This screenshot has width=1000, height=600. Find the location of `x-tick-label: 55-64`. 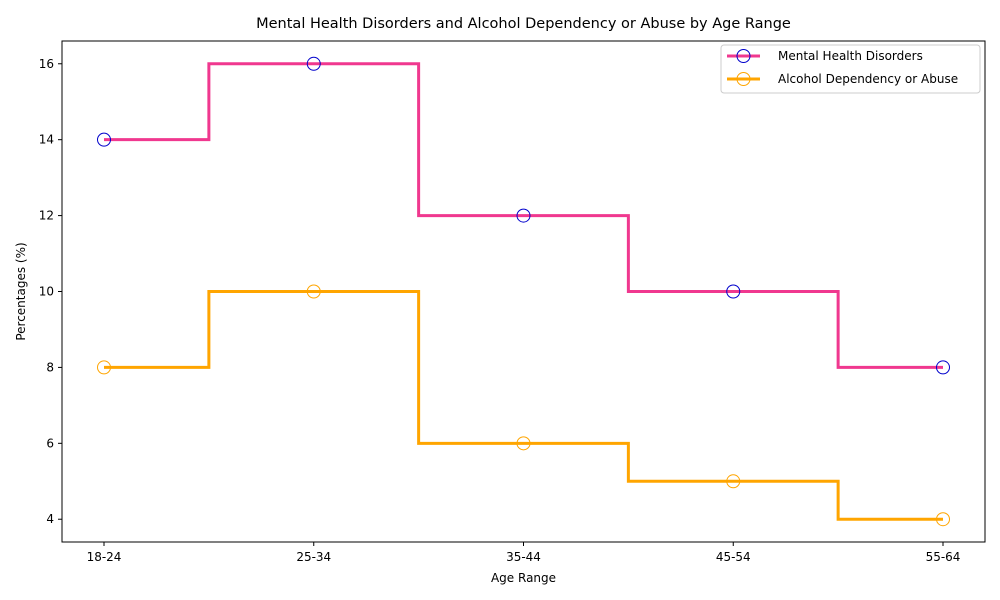

x-tick-label: 55-64 is located at coordinates (943, 557).